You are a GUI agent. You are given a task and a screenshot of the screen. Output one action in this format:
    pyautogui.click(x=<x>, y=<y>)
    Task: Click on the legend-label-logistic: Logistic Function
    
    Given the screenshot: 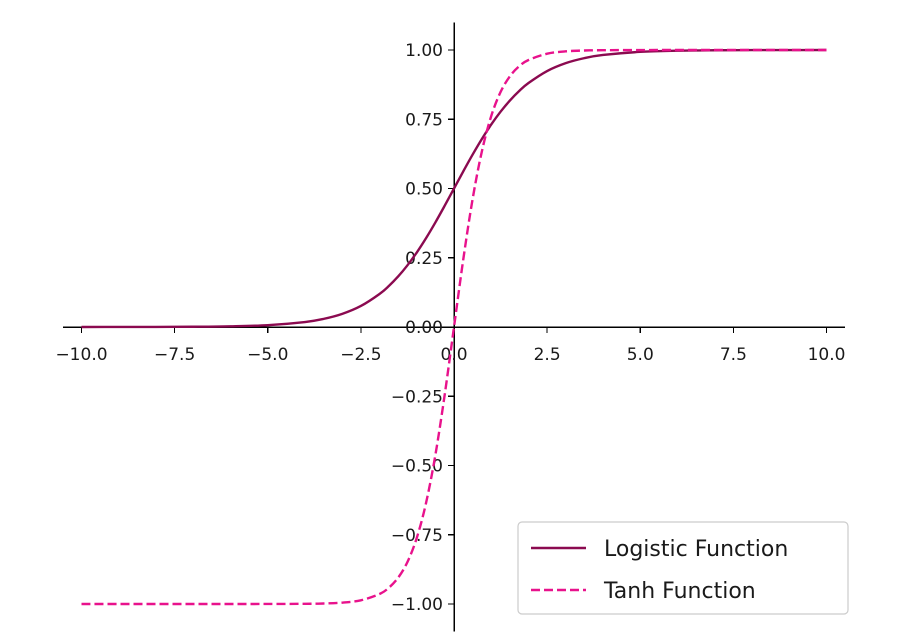 What is the action you would take?
    pyautogui.click(x=696, y=549)
    